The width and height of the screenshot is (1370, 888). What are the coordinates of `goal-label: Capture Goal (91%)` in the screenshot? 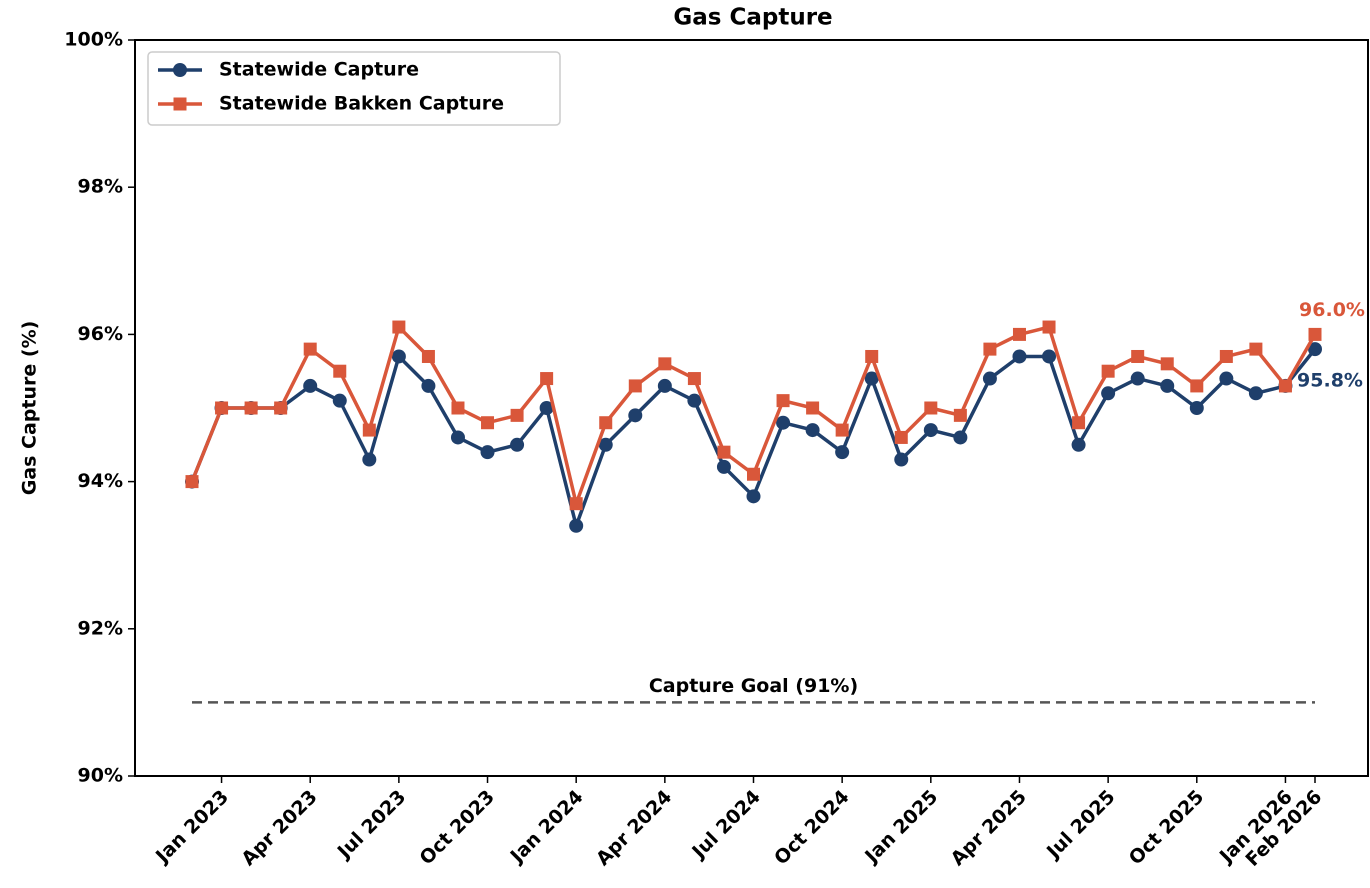 It's located at (753, 686).